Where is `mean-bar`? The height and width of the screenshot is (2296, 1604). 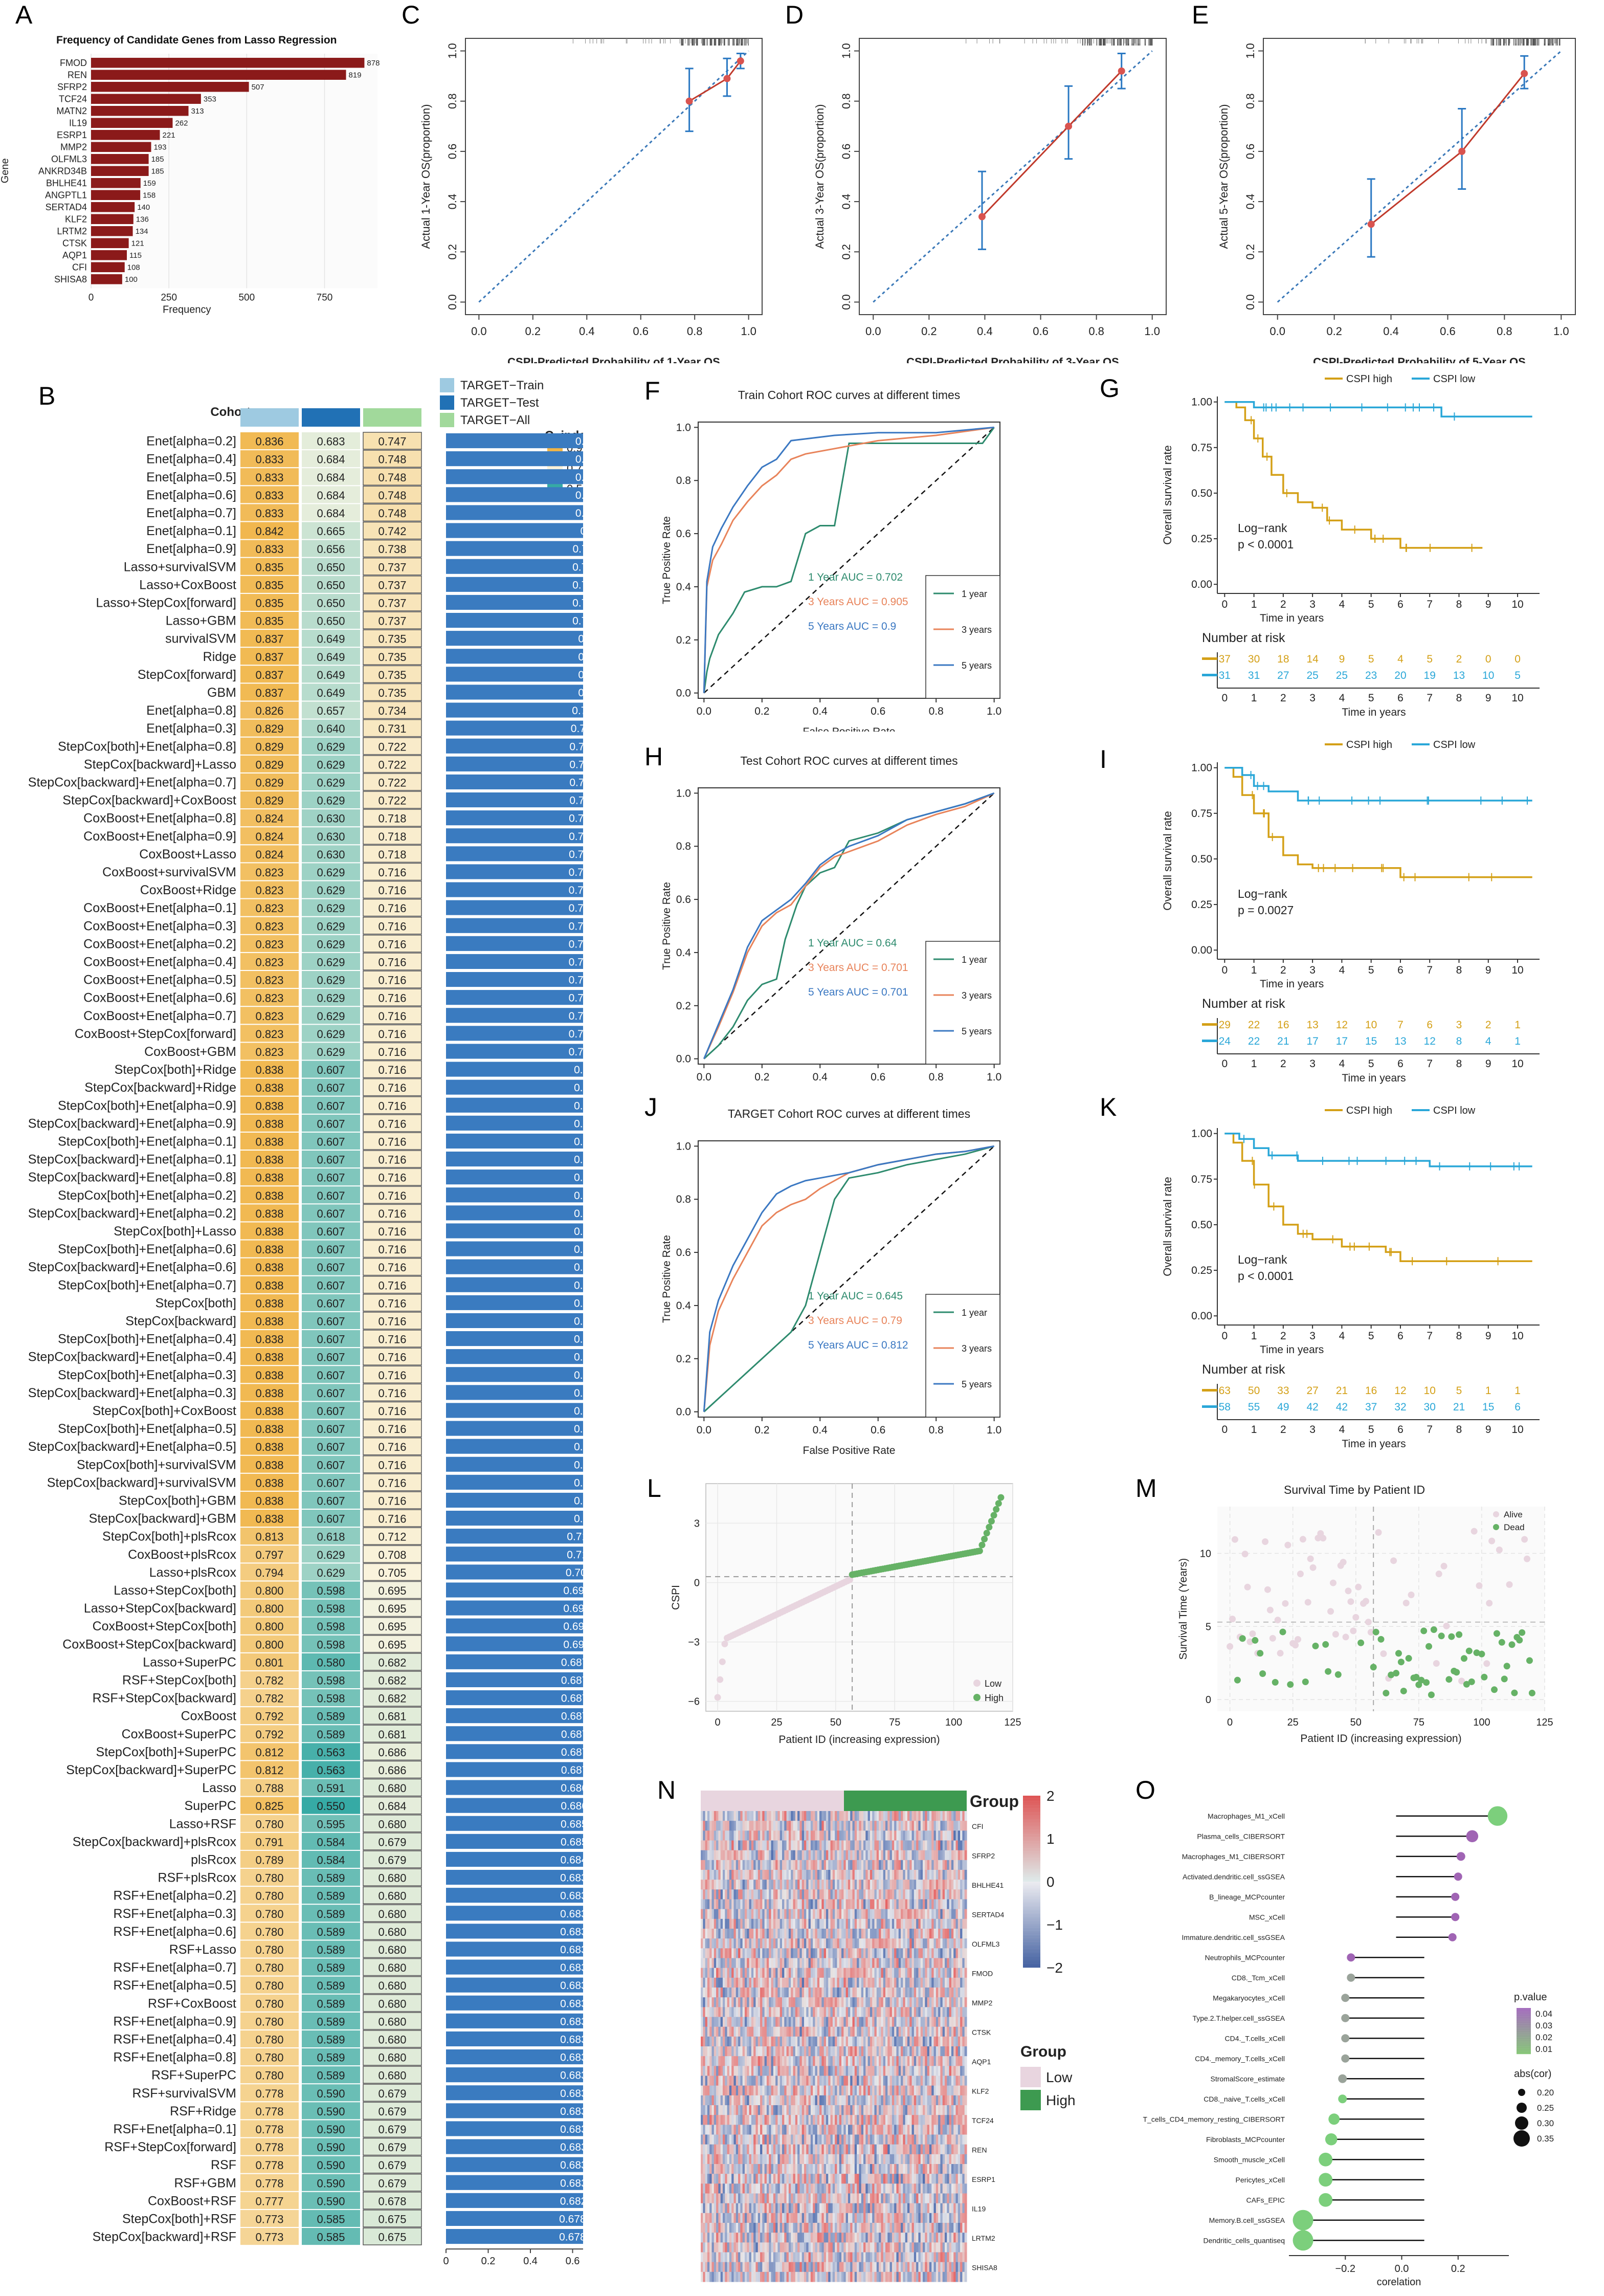
mean-bar is located at coordinates (515, 836).